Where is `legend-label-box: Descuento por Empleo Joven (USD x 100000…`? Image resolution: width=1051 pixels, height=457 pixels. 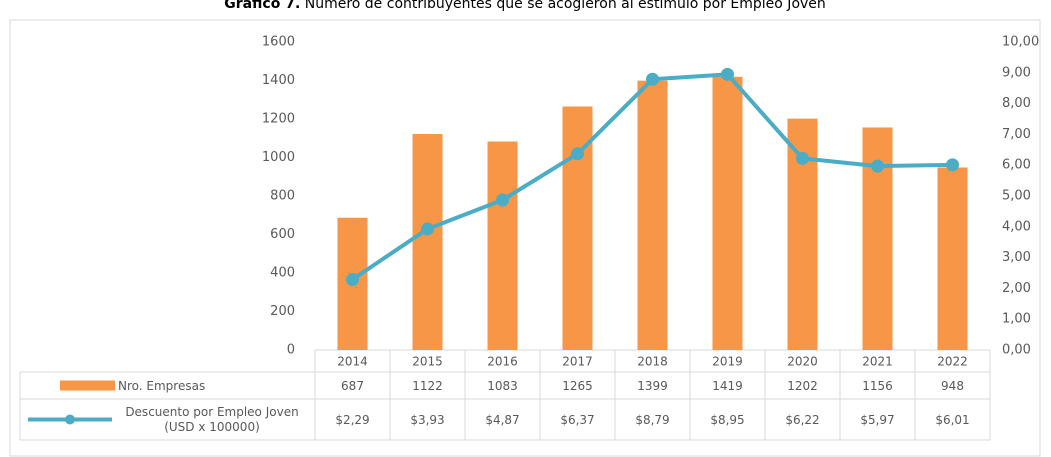 legend-label-box: Descuento por Empleo Joven (USD x 100000… is located at coordinates (212, 419).